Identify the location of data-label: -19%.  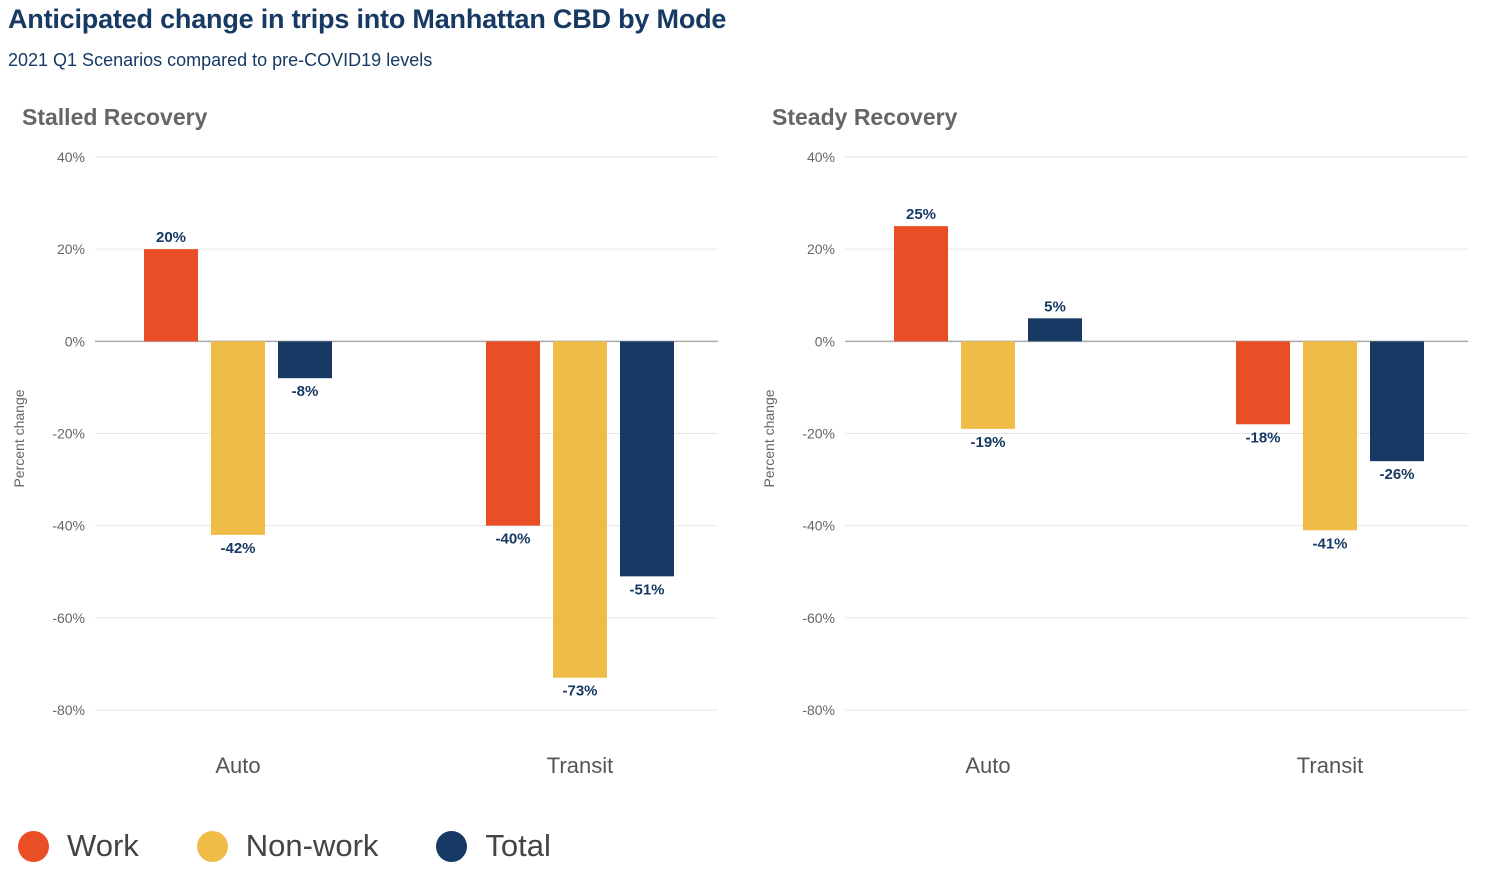
(987, 442).